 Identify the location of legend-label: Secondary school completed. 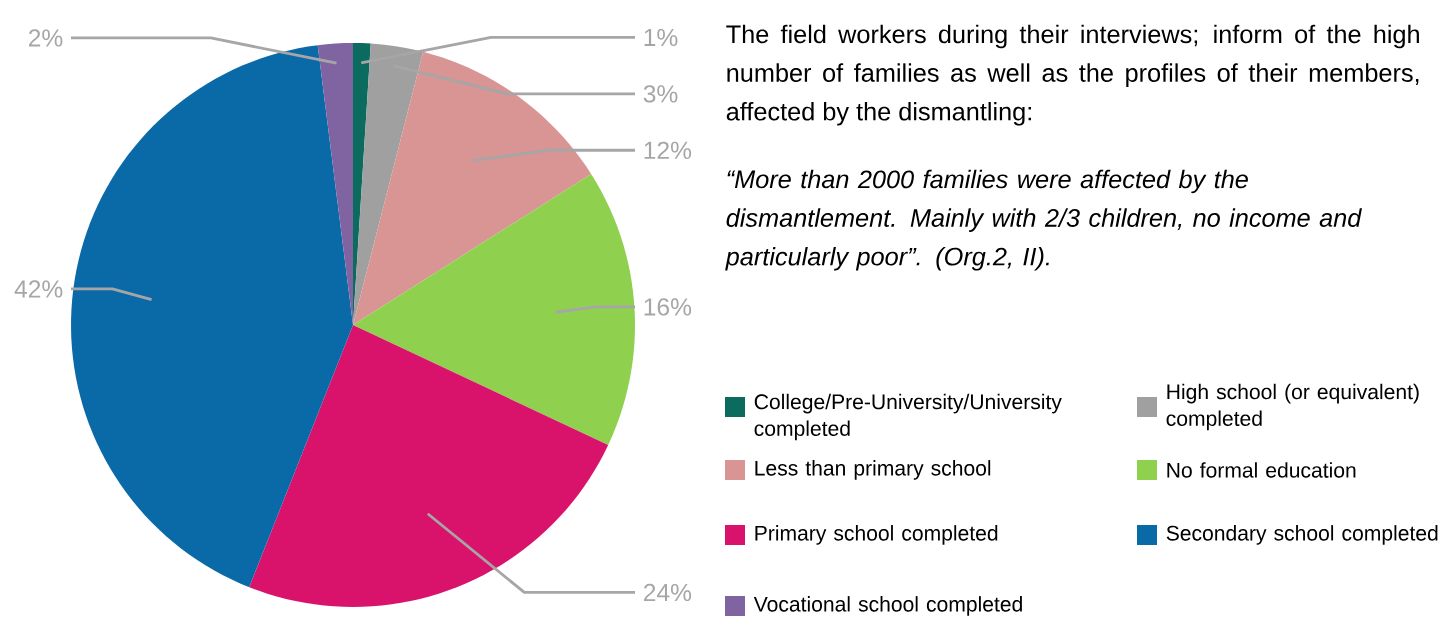
(1302, 535).